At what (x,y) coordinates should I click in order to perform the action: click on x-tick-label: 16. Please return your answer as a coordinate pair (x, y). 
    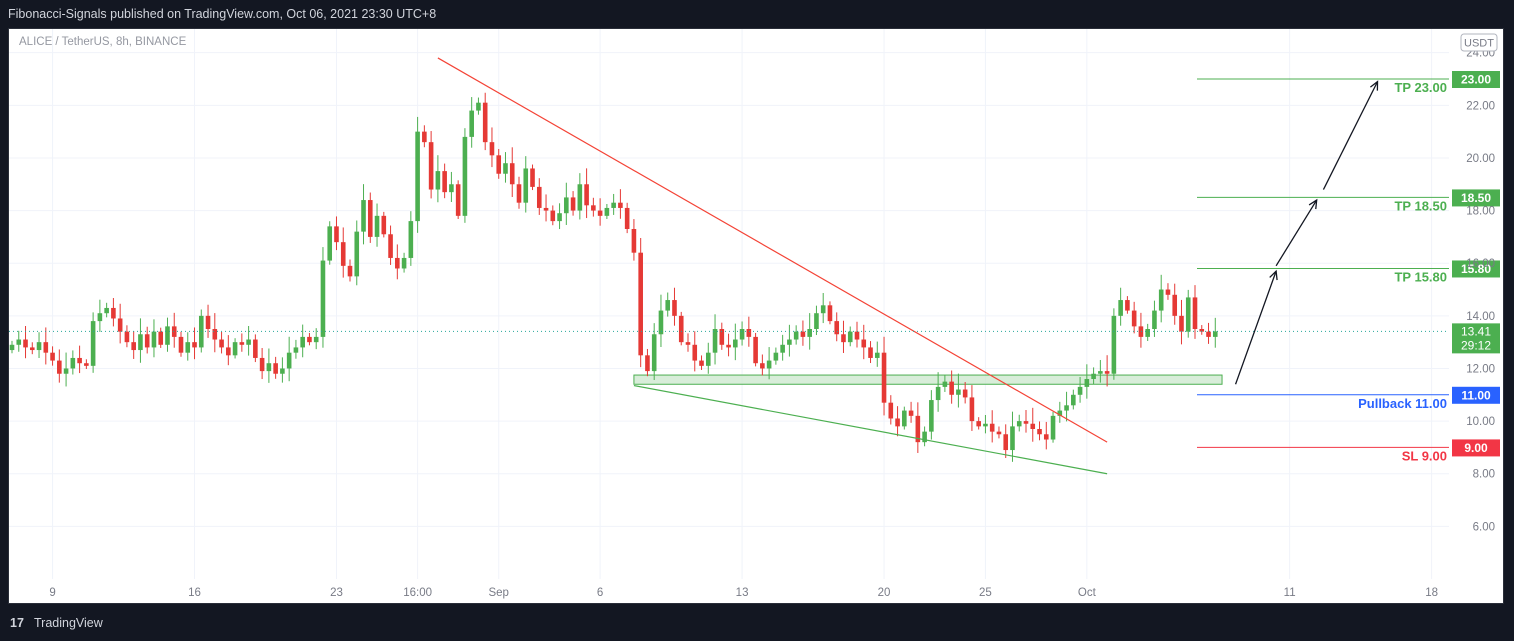
    Looking at the image, I should click on (194, 593).